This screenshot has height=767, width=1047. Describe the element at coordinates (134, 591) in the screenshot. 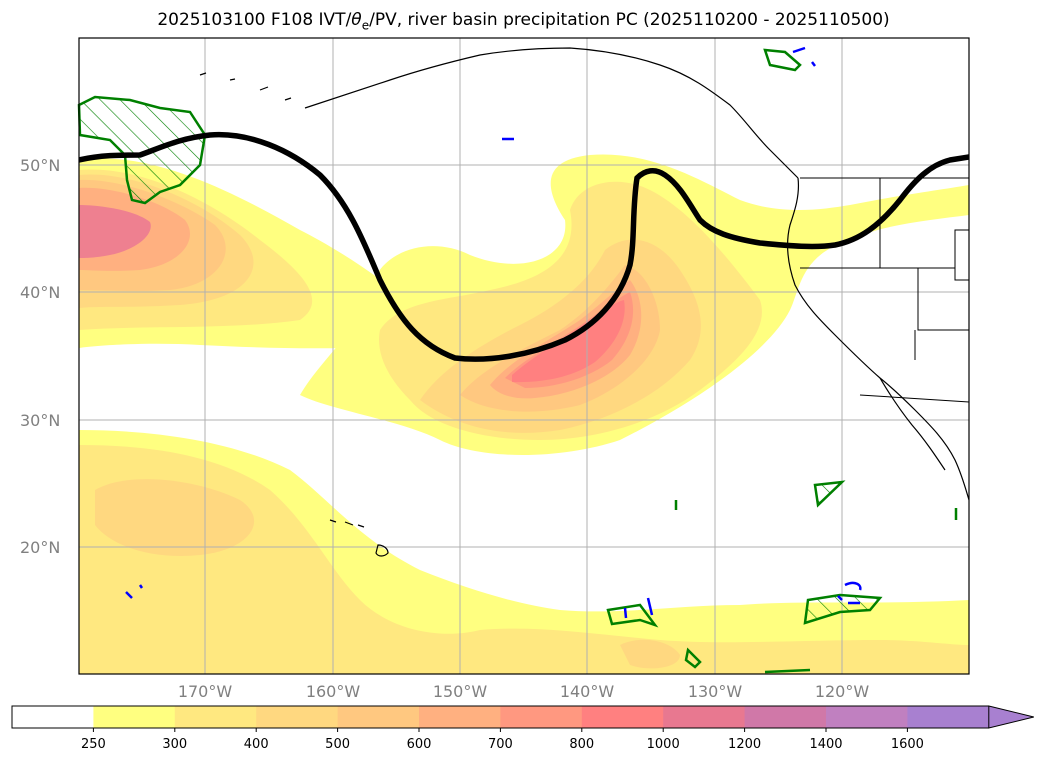

I see `theta-e-sw` at that location.